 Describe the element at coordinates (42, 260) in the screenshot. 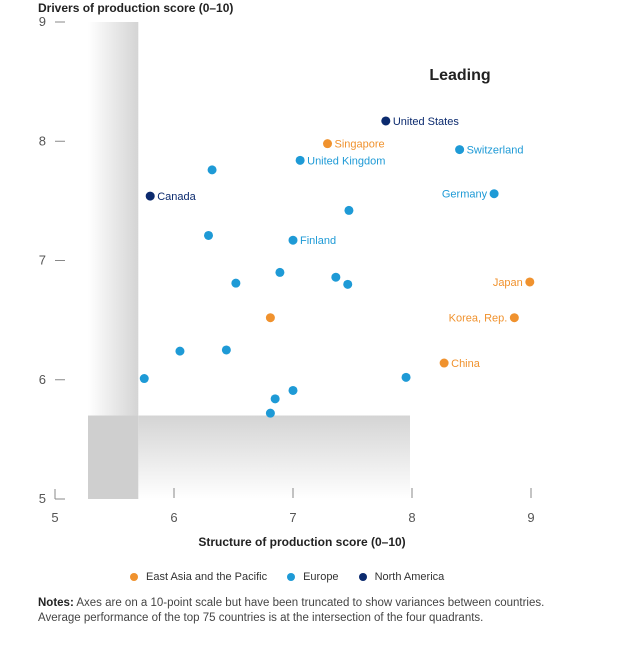

I see `y-tick-label: 7` at that location.